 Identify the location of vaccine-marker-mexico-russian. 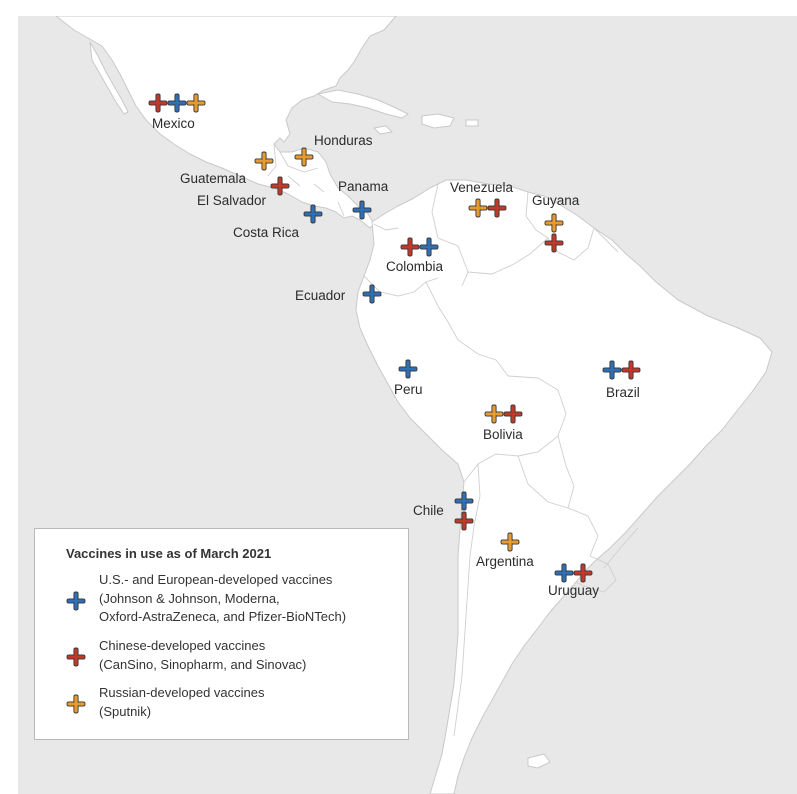
(196, 103).